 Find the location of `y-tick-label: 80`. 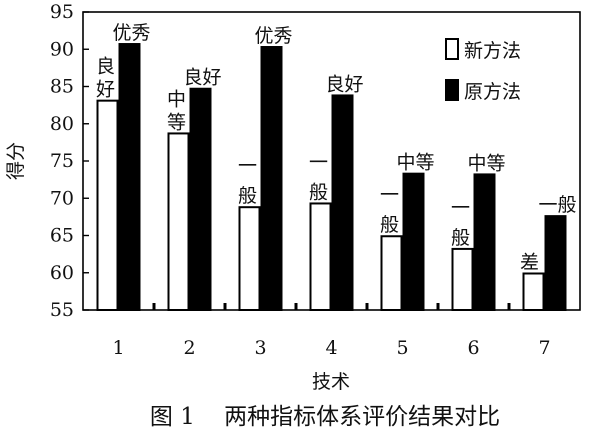

y-tick-label: 80 is located at coordinates (62, 124).